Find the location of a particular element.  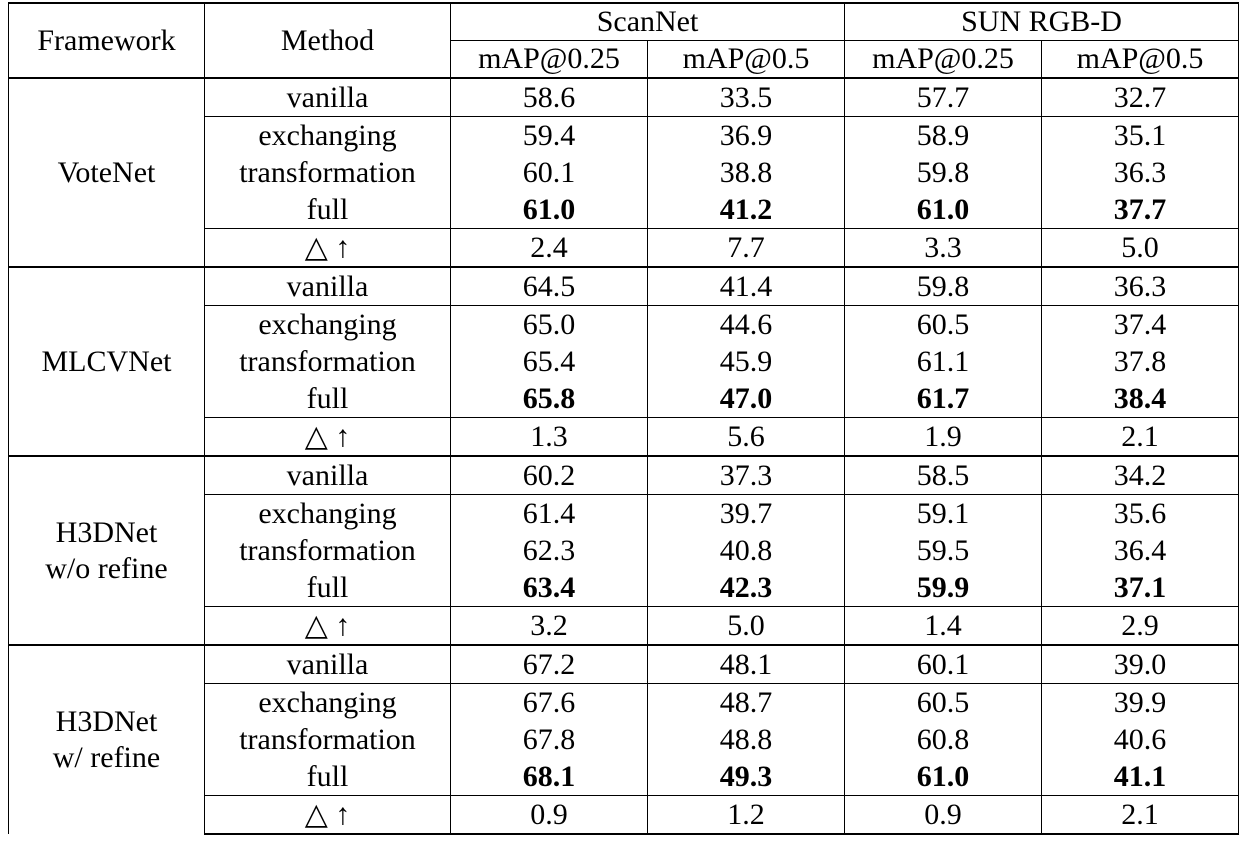

value-cell: 48.1 is located at coordinates (746, 664).